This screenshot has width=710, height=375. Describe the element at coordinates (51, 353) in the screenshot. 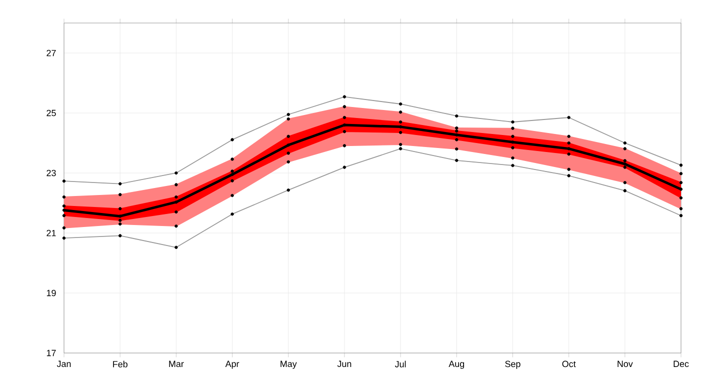

I see `y-tick-label: 17` at that location.